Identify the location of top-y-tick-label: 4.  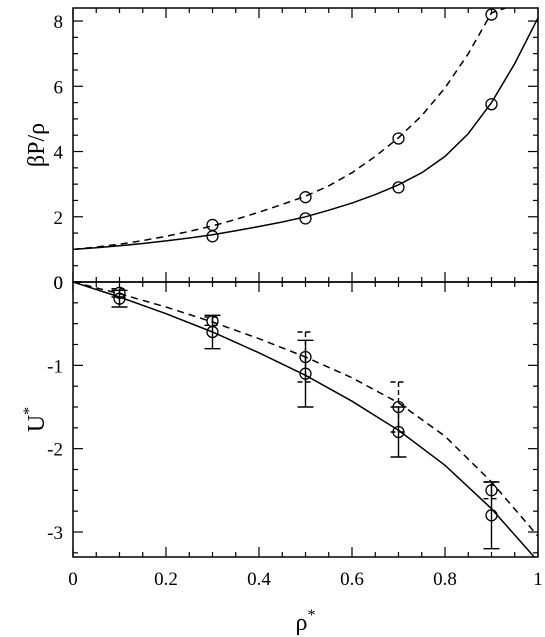
(59, 153).